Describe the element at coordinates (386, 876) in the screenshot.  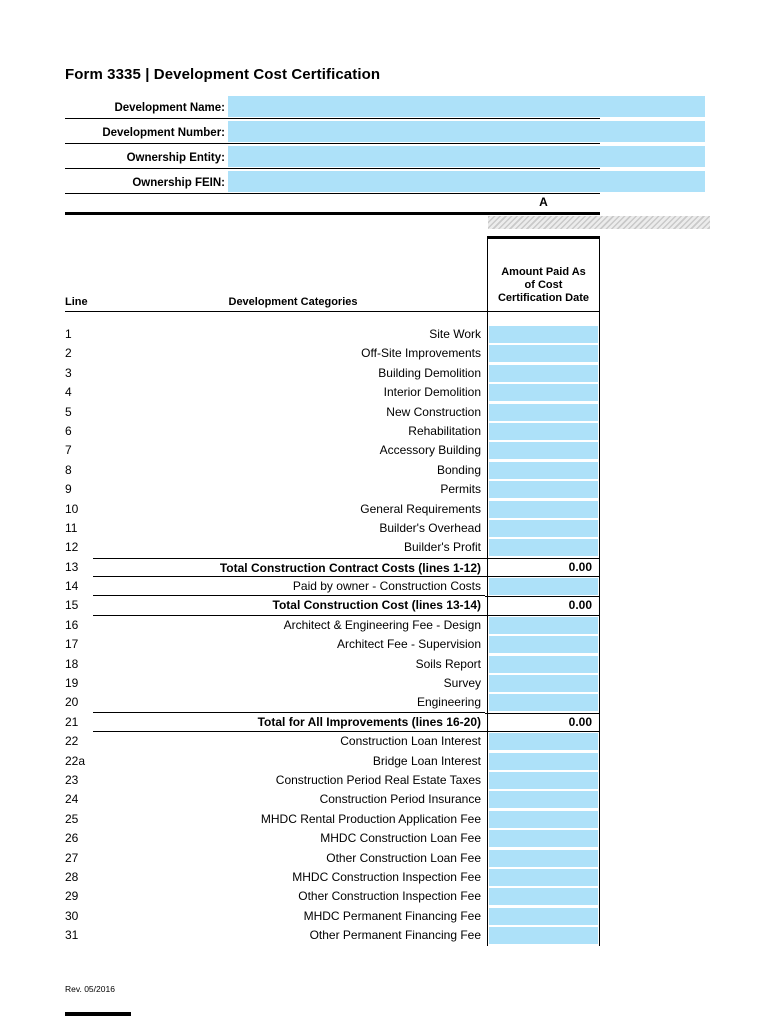
I see `category-label: MHDC Construction Inspection Fee` at that location.